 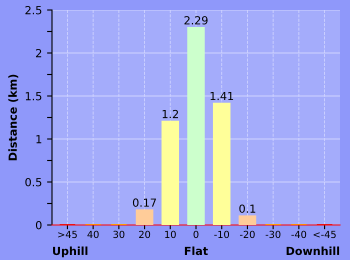 What do you see at coordinates (93, 234) in the screenshot?
I see `x-tick-label: 40` at bounding box center [93, 234].